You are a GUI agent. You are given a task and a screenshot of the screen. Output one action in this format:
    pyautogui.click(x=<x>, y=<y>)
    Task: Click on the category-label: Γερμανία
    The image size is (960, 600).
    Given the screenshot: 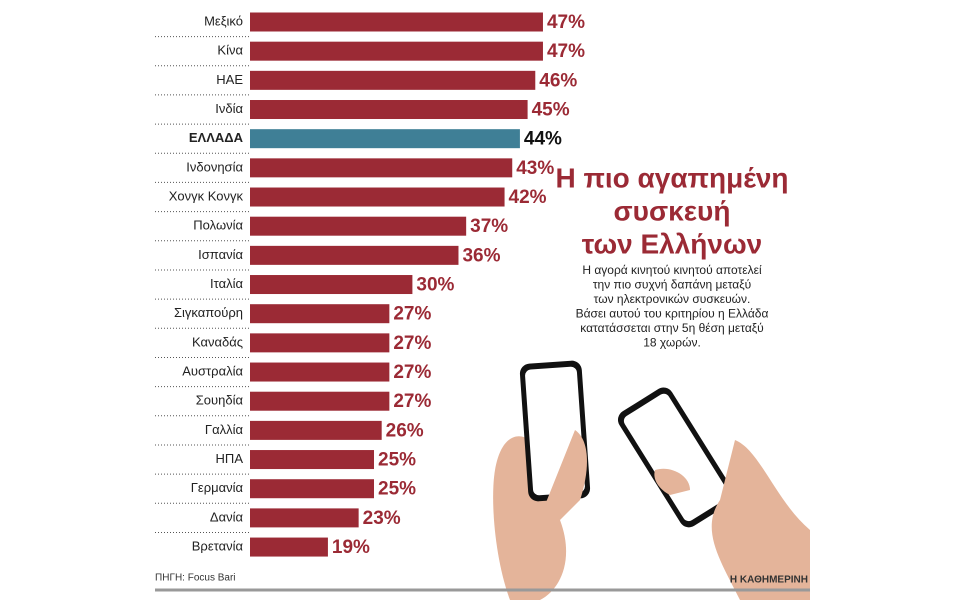 What is the action you would take?
    pyautogui.click(x=217, y=487)
    